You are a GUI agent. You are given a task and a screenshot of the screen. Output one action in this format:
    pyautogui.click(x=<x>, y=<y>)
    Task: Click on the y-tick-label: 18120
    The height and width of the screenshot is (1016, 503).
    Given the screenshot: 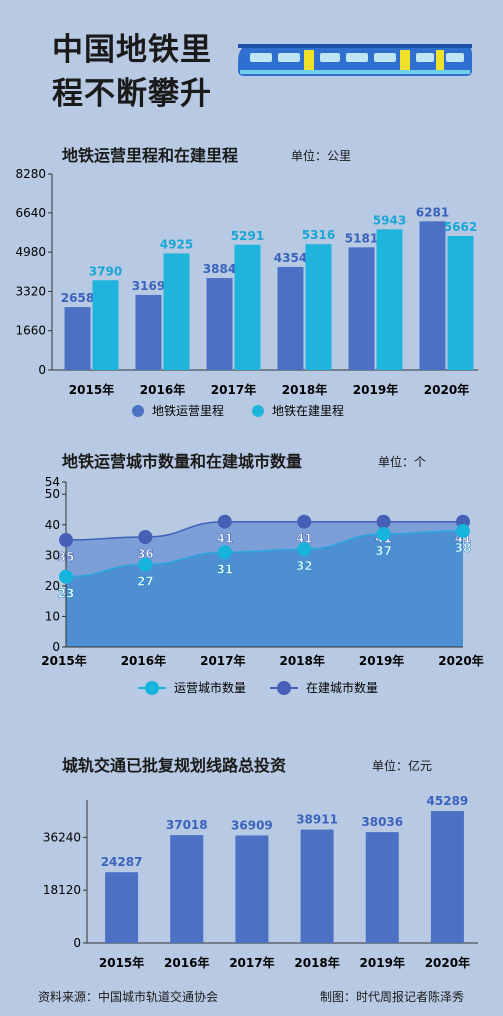 What is the action you would take?
    pyautogui.click(x=62, y=890)
    